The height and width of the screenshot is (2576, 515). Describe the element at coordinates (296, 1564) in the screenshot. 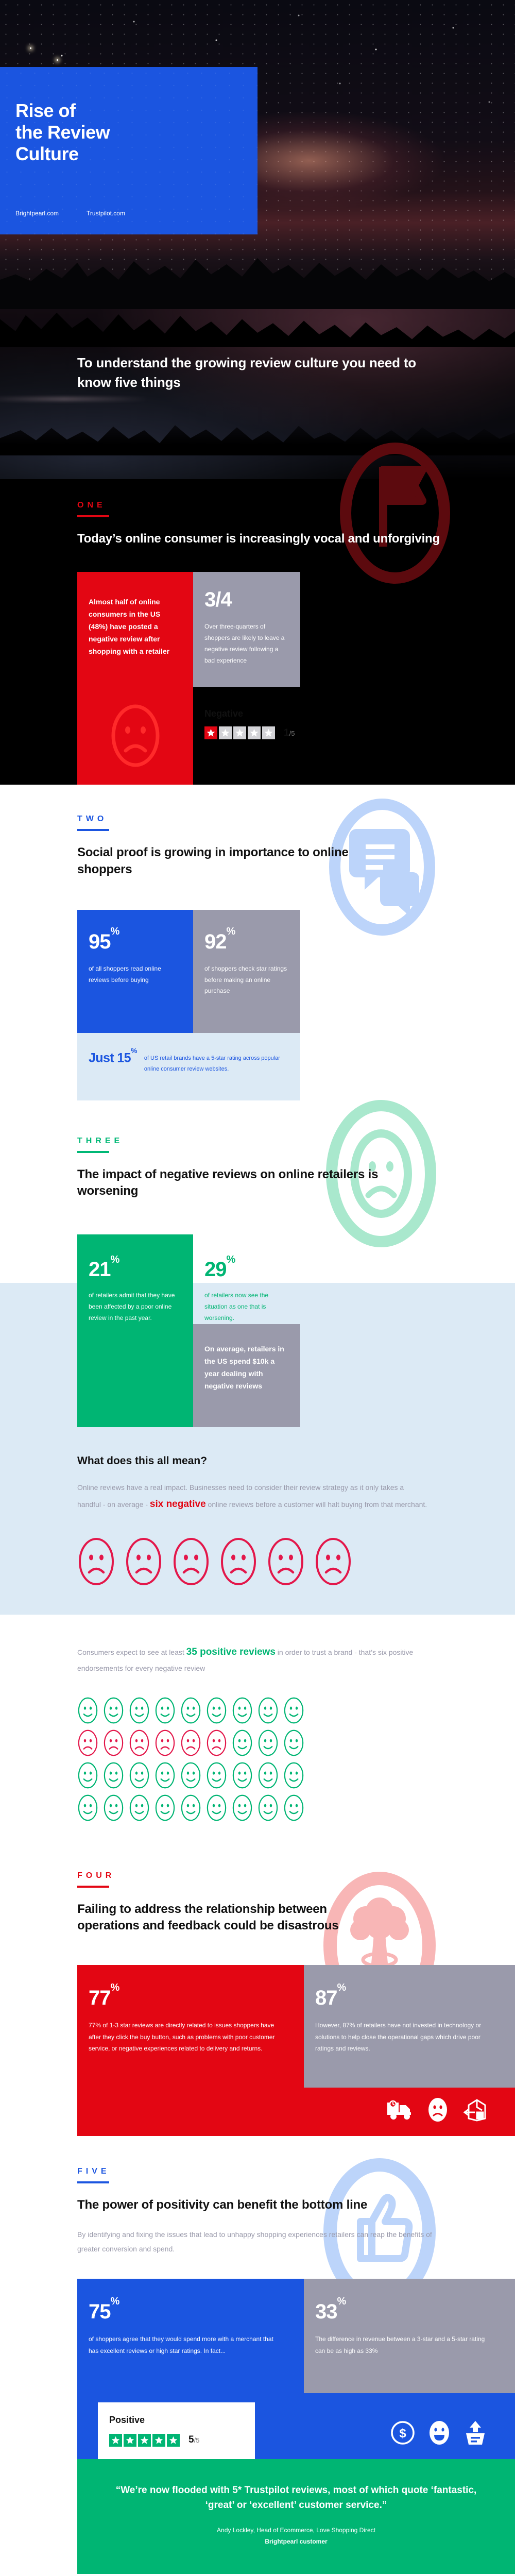

I see `sad-face-row` at that location.